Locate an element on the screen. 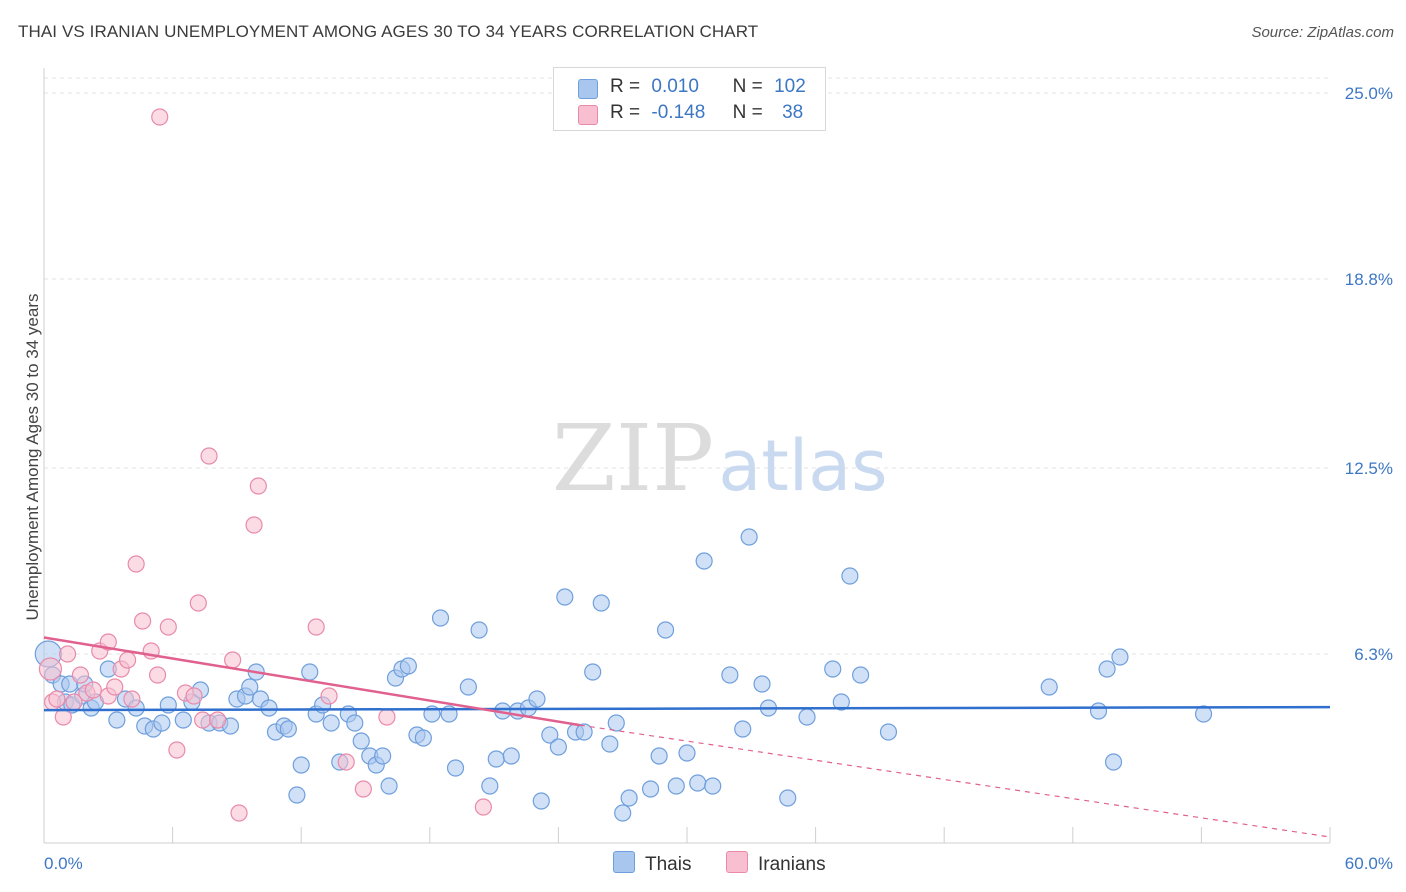 Image resolution: width=1406 pixels, height=892 pixels. y-axis-label: Unemployment Among Ages 30 to 34 years is located at coordinates (32, 457).